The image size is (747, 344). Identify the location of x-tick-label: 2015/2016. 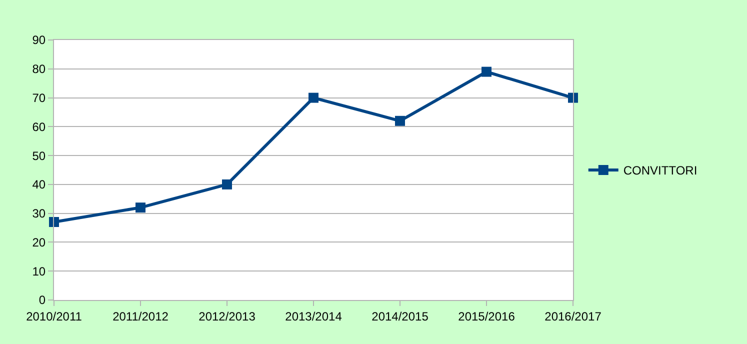
(487, 316).